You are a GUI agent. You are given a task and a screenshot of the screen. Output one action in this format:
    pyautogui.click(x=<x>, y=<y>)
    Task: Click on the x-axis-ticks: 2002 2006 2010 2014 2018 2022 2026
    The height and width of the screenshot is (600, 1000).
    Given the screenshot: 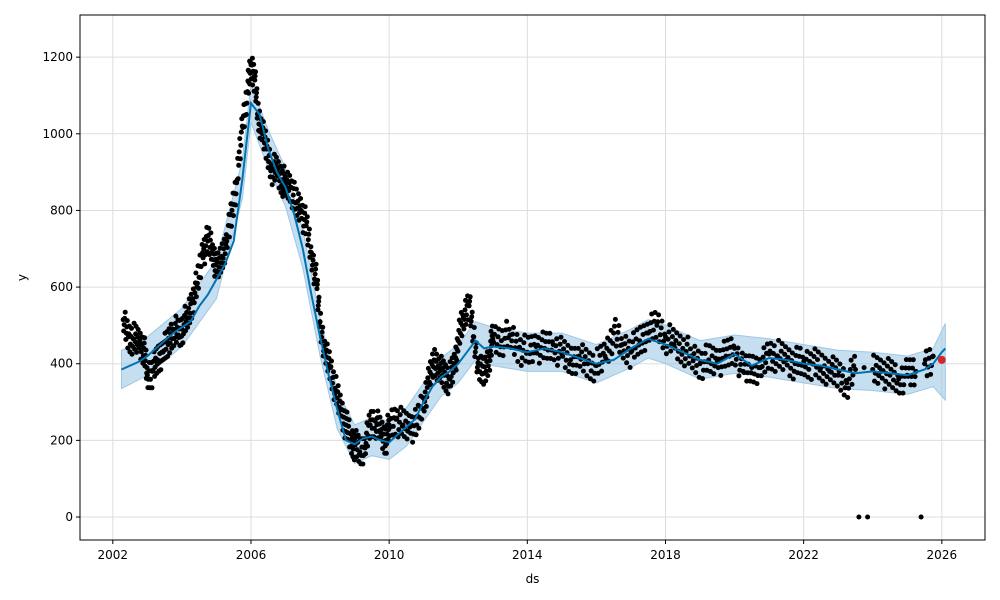 What is the action you would take?
    pyautogui.click(x=527, y=551)
    